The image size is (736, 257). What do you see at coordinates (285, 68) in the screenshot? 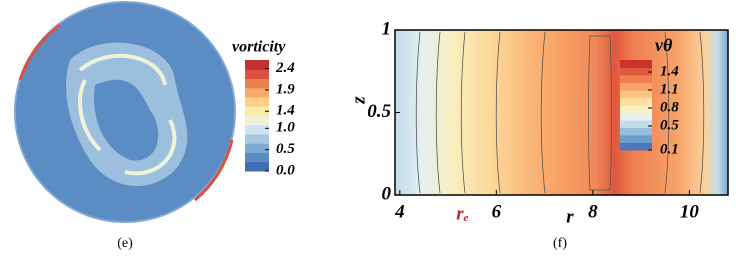
I see `colorbar-tick-label: 2.4` at bounding box center [285, 68].